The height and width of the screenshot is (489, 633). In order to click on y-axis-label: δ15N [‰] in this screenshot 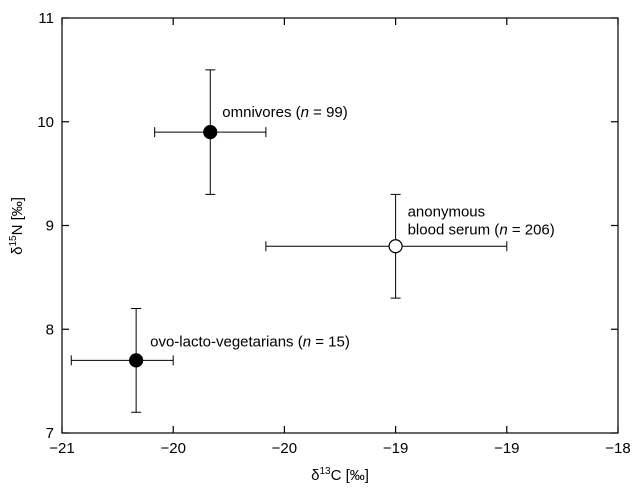, I will do `click(17, 226)`.